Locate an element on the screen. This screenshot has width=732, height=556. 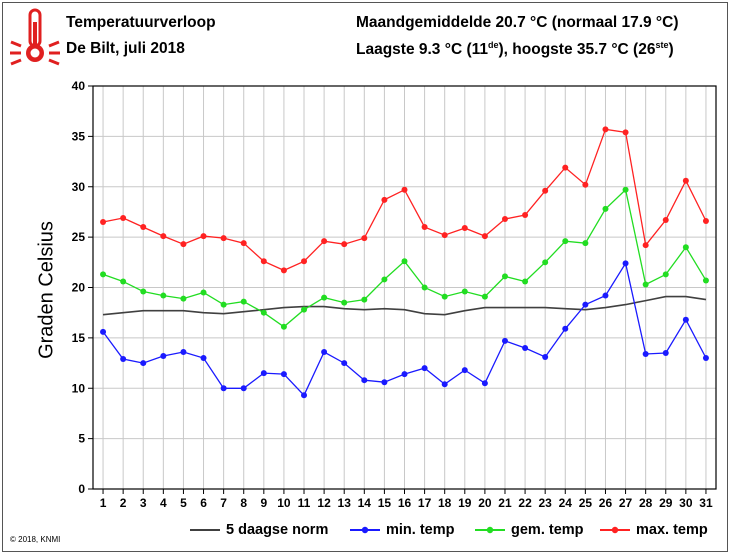
x-tick-label: 3 is located at coordinates (143, 503).